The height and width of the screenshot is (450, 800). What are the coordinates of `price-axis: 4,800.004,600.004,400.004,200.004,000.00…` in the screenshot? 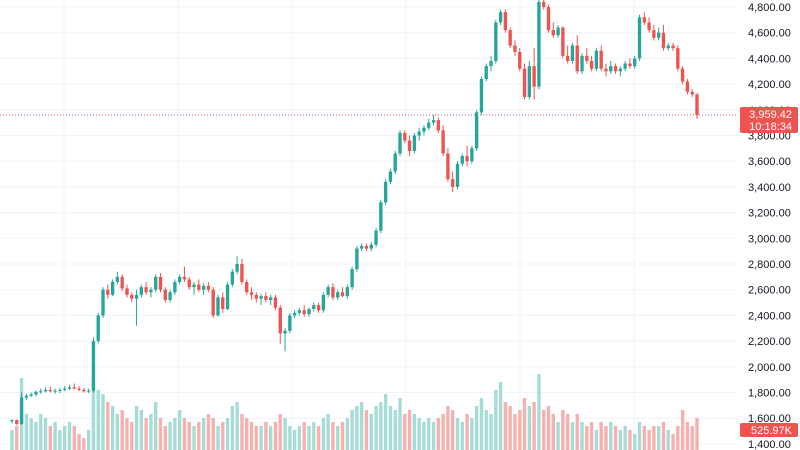 It's located at (769, 225).